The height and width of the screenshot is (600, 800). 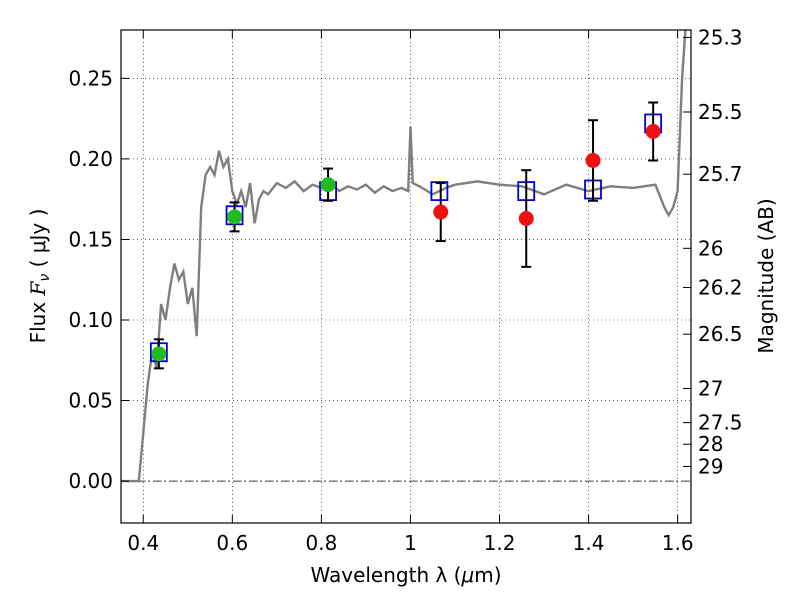 What do you see at coordinates (720, 423) in the screenshot?
I see `mag-tick-label: 27.5` at bounding box center [720, 423].